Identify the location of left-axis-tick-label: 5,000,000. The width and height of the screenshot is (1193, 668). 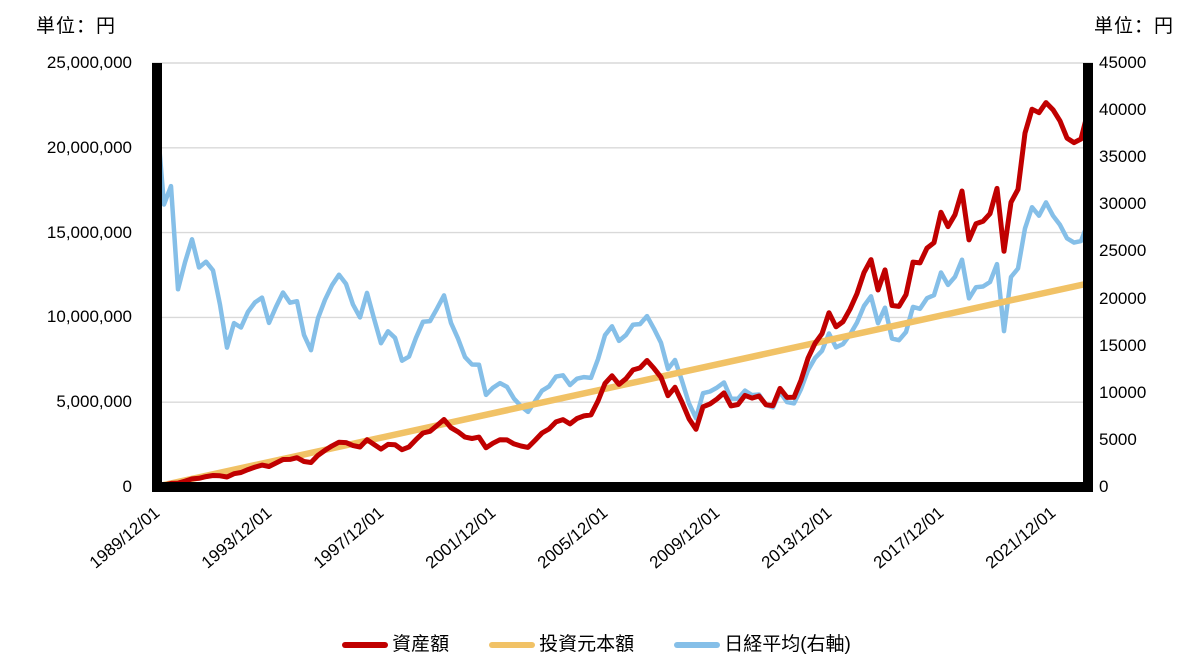
(94, 401).